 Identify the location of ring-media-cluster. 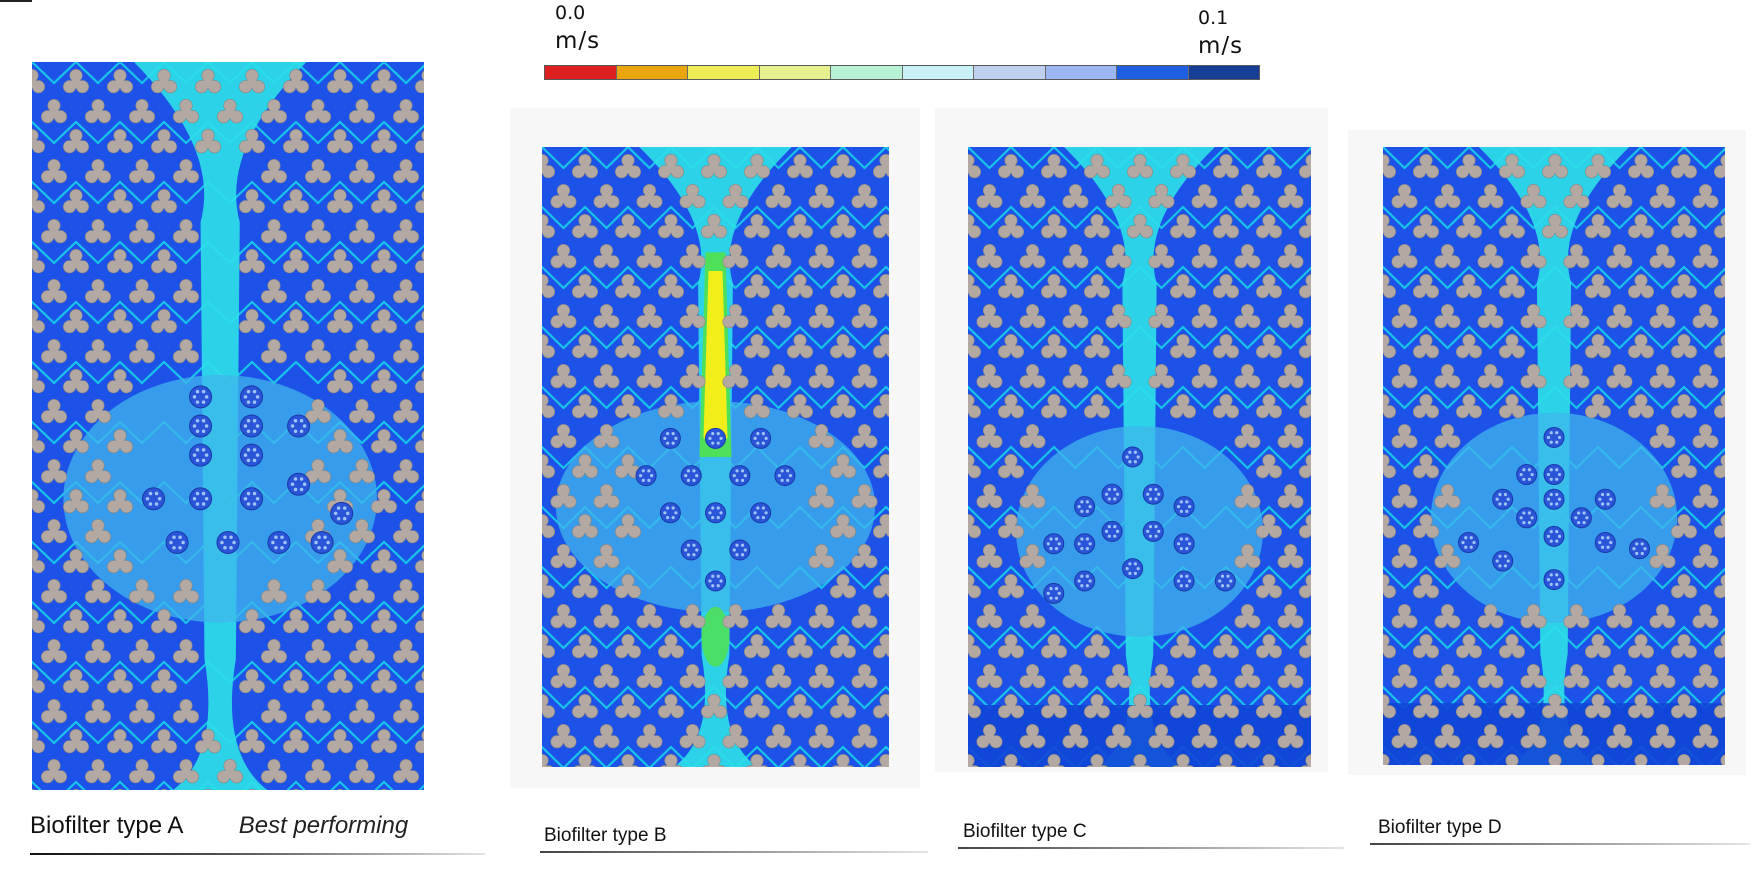
(1554, 508).